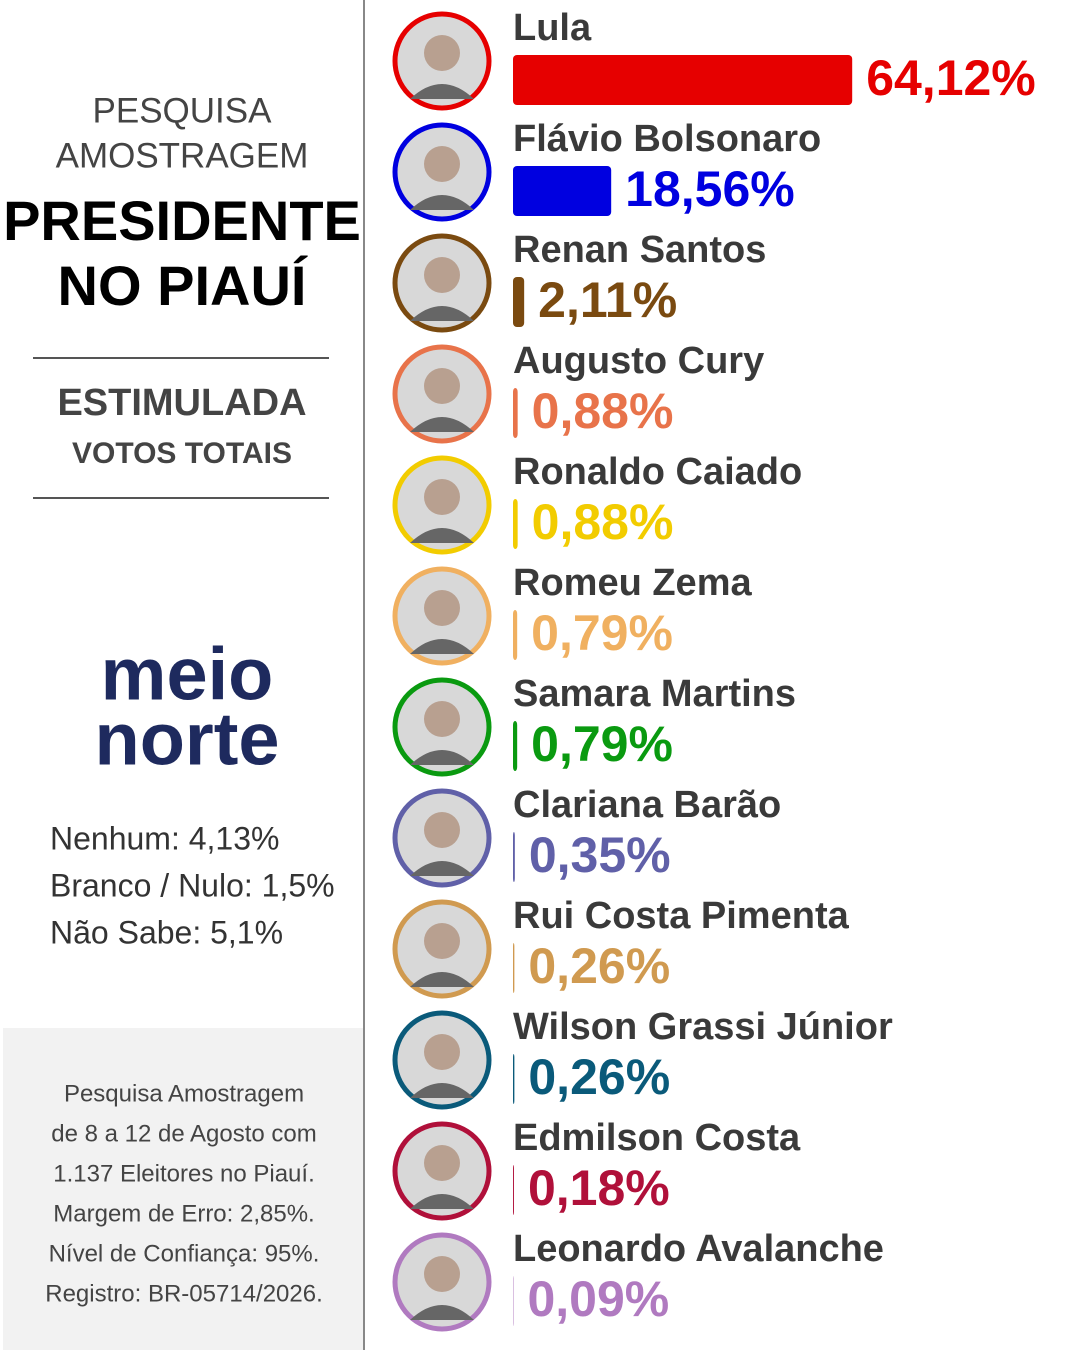 This screenshot has width=1080, height=1355. I want to click on title: PRESIDENTE, so click(182, 220).